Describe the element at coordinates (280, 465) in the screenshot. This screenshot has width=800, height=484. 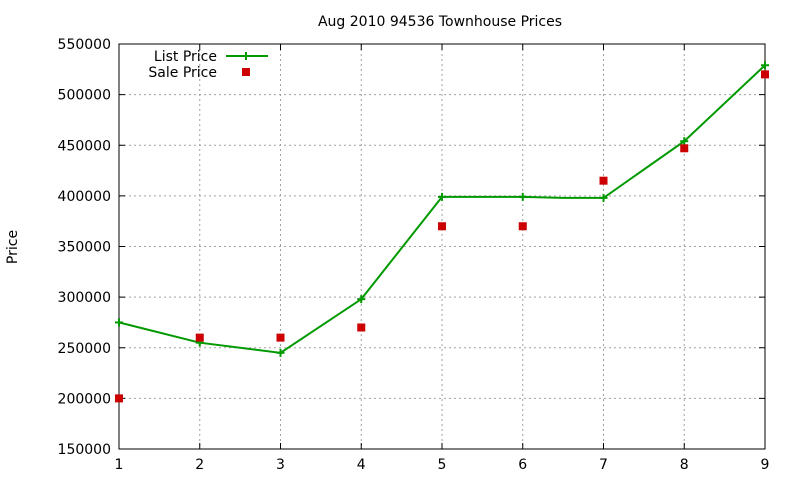
I see `x-tick-label: 3` at that location.